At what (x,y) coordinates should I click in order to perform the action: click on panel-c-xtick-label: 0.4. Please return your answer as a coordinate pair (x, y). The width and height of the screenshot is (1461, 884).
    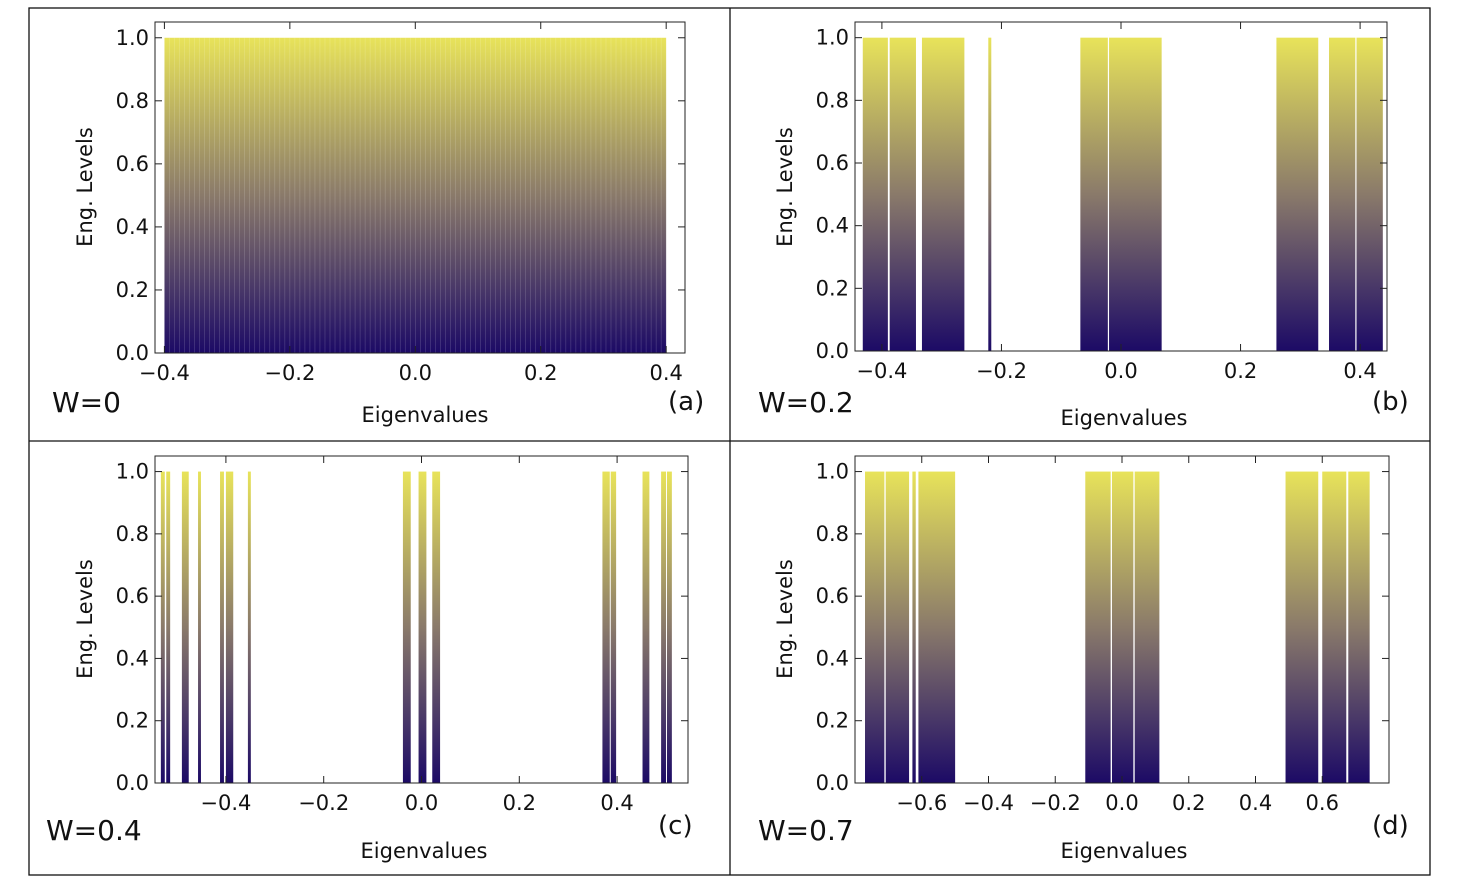
    Looking at the image, I should click on (616, 803).